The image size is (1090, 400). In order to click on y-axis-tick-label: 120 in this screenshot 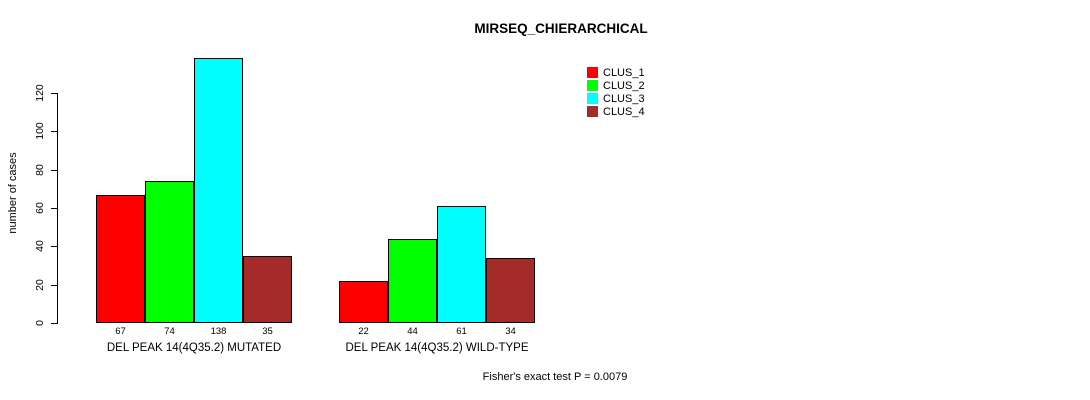, I will do `click(40, 93)`.